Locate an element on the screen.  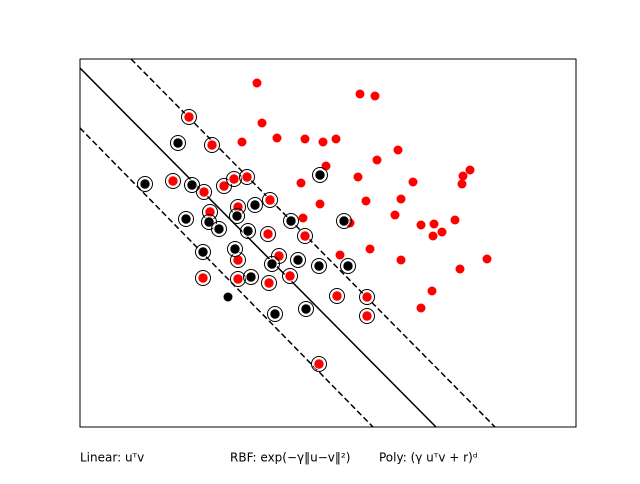
kernel-label: Linear: uᵀv is located at coordinates (112, 458).